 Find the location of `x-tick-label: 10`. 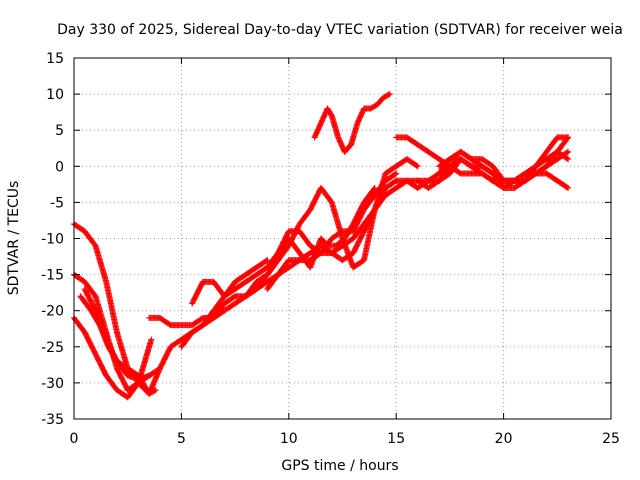

x-tick-label: 10 is located at coordinates (289, 439).